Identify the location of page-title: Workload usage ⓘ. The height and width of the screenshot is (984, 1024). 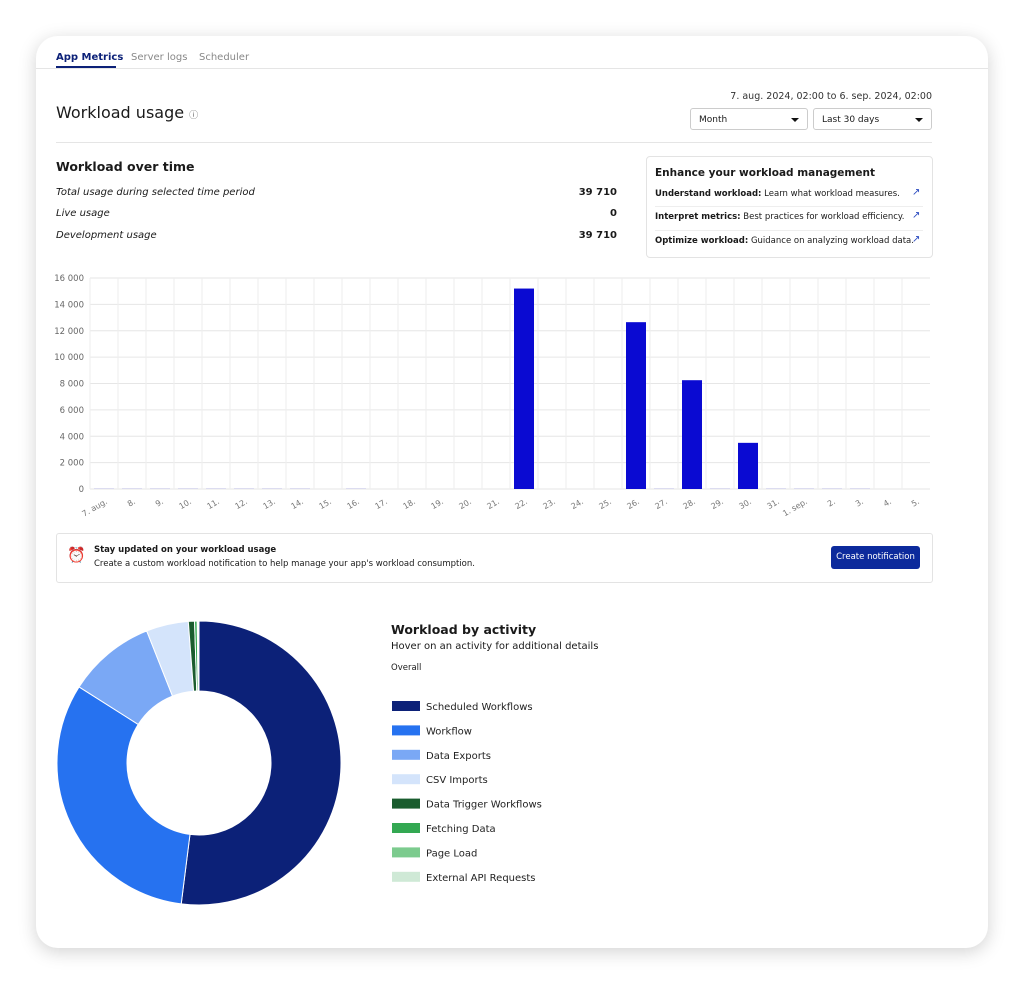
(127, 112).